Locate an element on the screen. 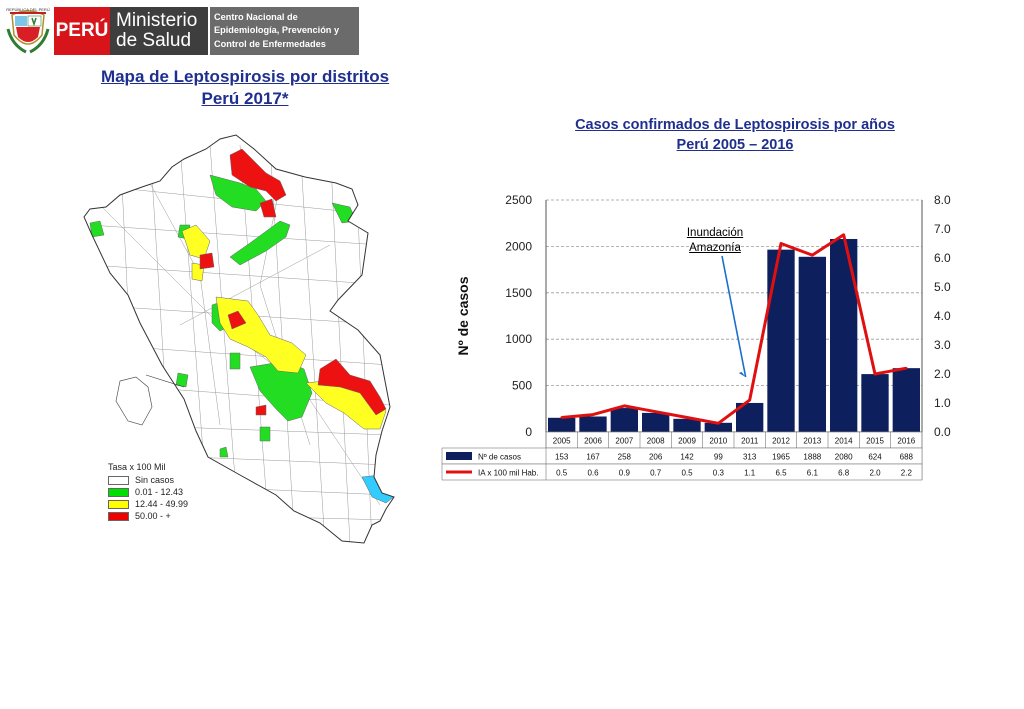 This screenshot has width=1024, height=709. legend-label: 50.00 - + is located at coordinates (153, 516).